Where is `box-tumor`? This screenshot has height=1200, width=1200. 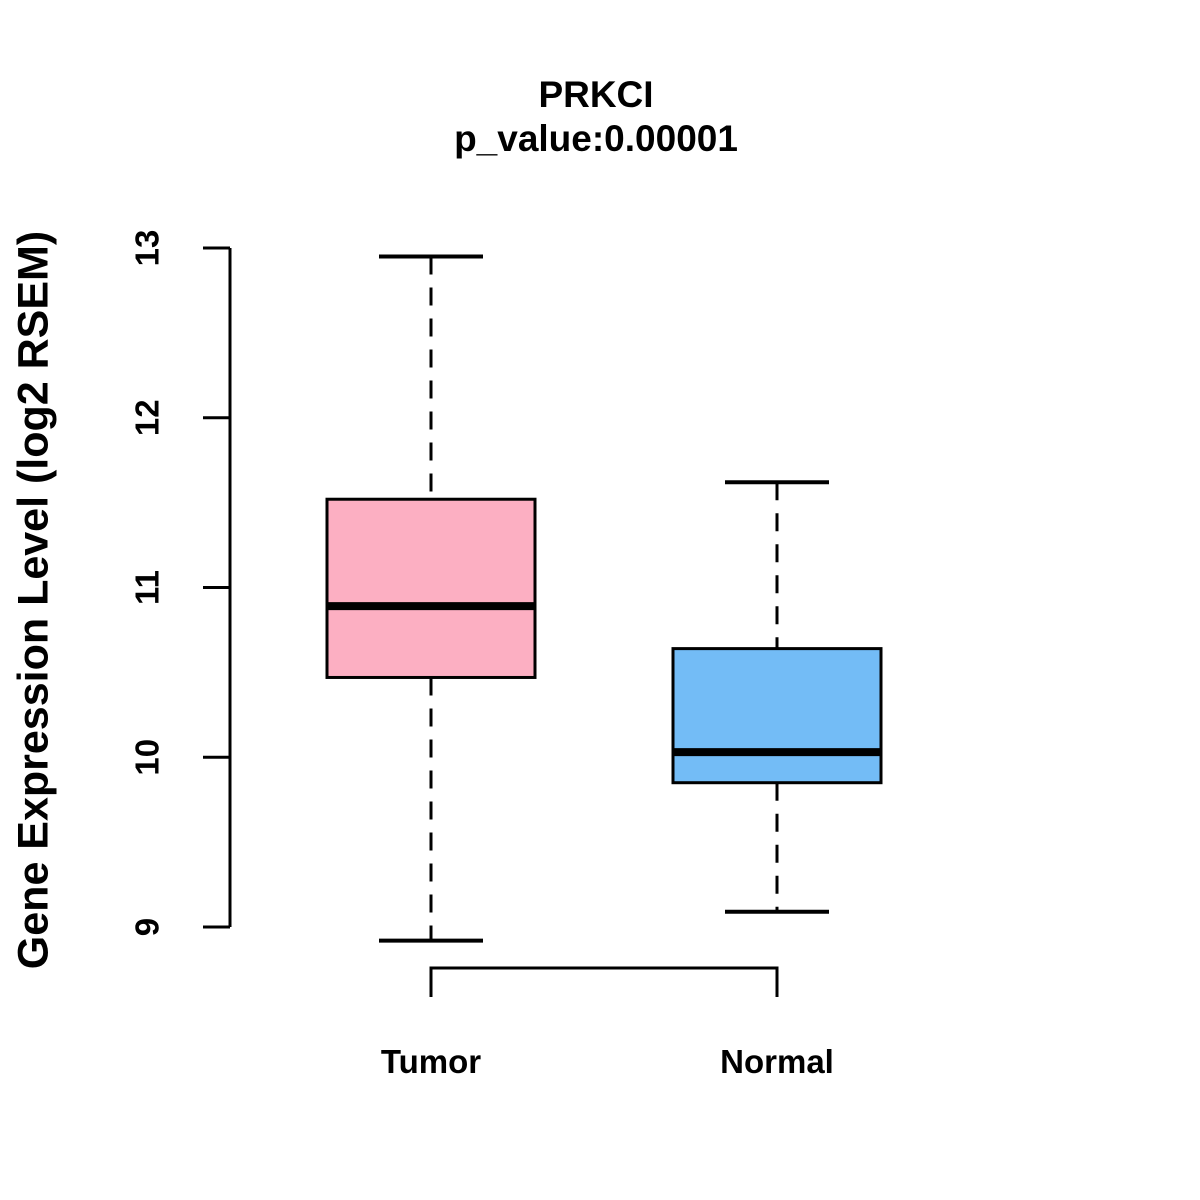
box-tumor is located at coordinates (431, 588).